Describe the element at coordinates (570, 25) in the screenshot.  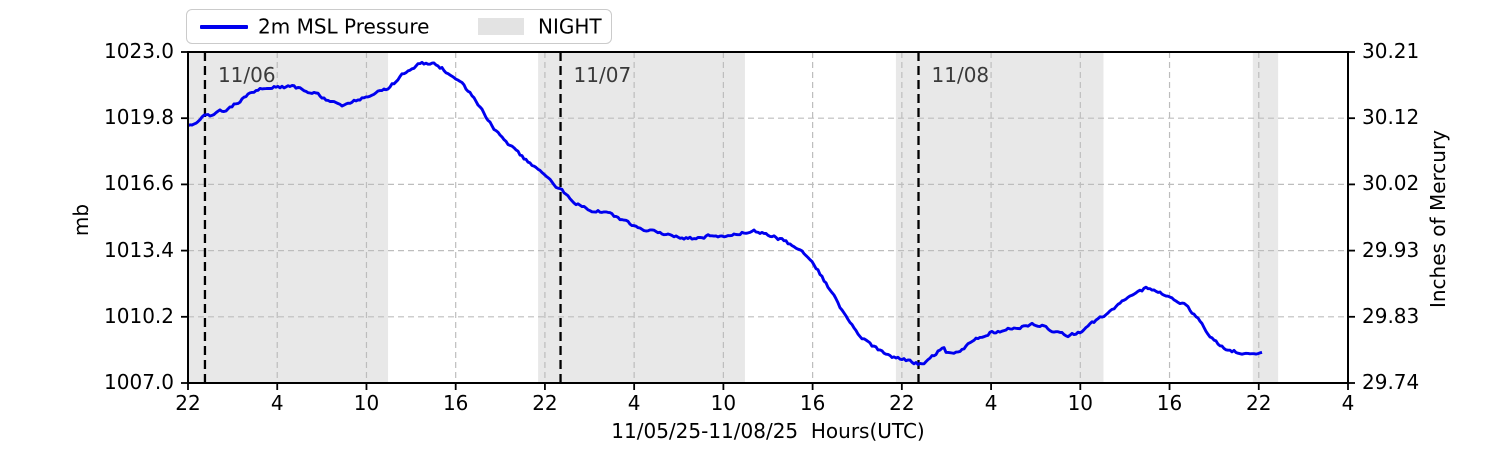
I see `legend-label-night: NIGHT` at that location.